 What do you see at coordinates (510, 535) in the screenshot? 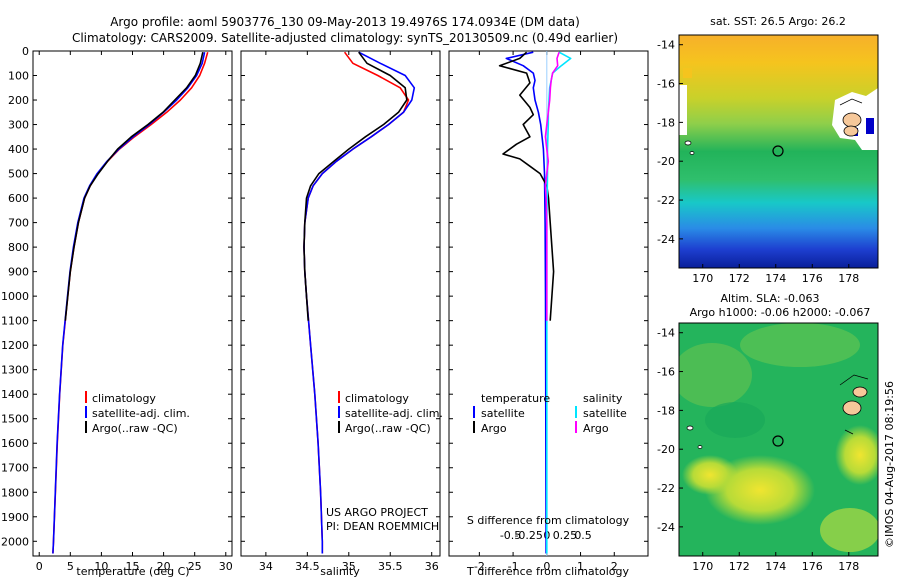
I see `s-diff-tick-label: -0.5` at bounding box center [510, 535].